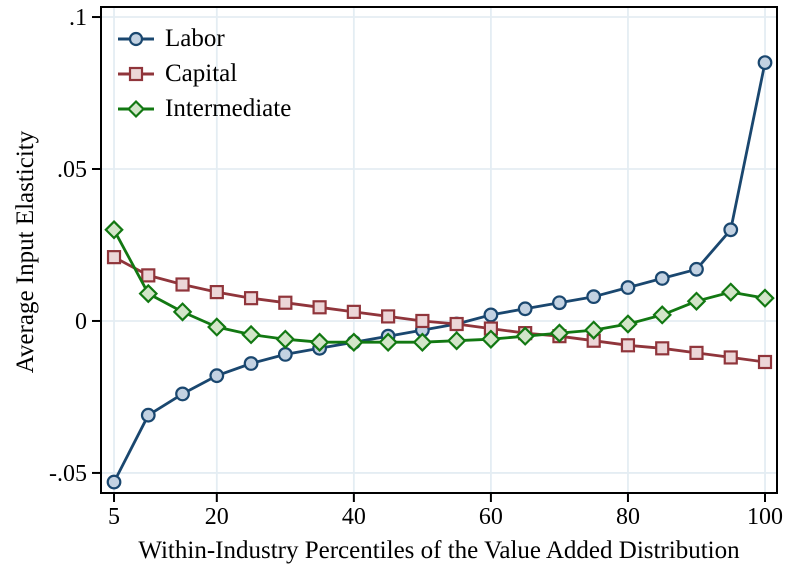  What do you see at coordinates (68, 474) in the screenshot?
I see `y-tick-label: -.05` at bounding box center [68, 474].